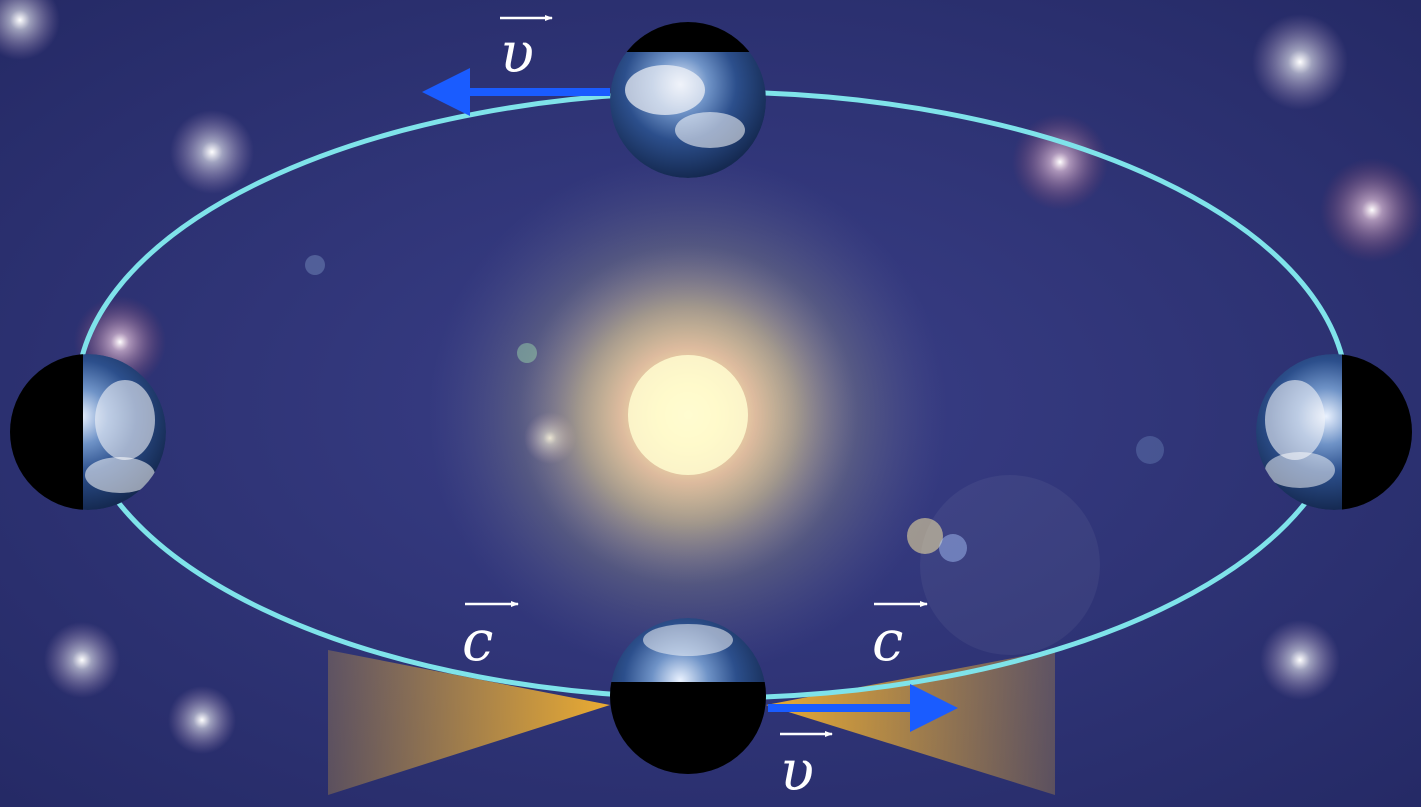 This screenshot has height=807, width=1421. What do you see at coordinates (517, 53) in the screenshot?
I see `velocity-symbol-top: υ` at bounding box center [517, 53].